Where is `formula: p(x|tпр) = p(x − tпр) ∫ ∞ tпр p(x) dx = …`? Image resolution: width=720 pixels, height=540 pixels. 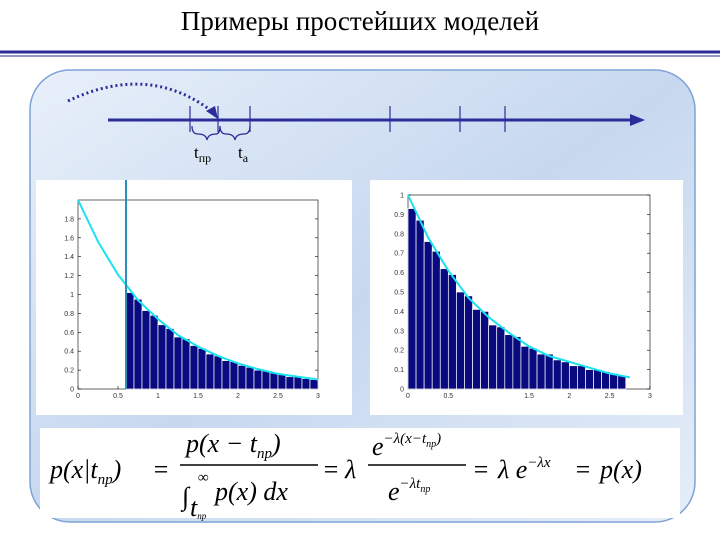 formula: p(x|tпр) = p(x − tпр) ∫ ∞ tпр p(x) dx = … is located at coordinates (345, 475).